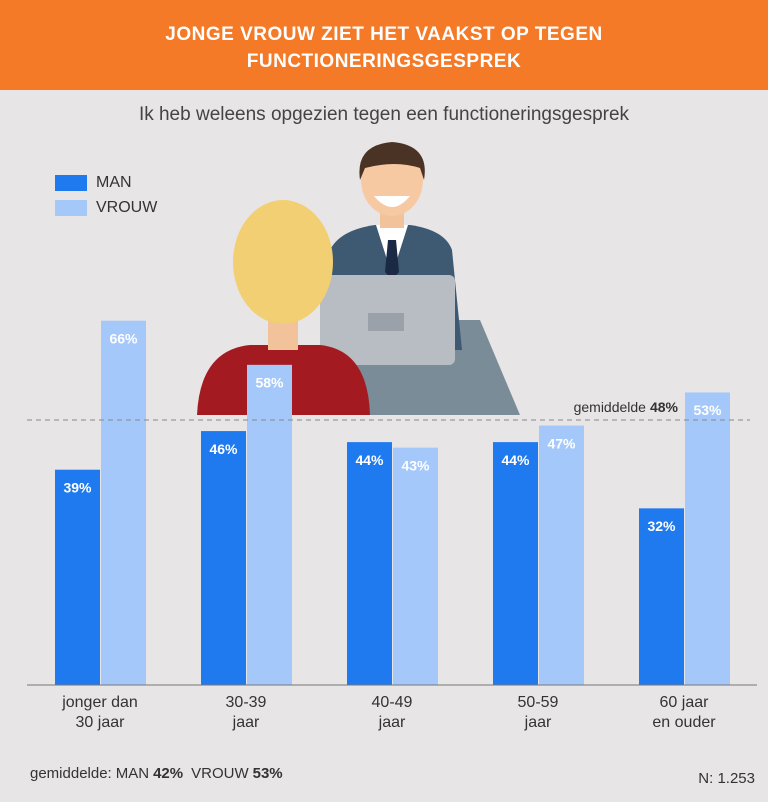 This screenshot has width=768, height=802. Describe the element at coordinates (269, 383) in the screenshot. I see `data-label: 58%` at that location.